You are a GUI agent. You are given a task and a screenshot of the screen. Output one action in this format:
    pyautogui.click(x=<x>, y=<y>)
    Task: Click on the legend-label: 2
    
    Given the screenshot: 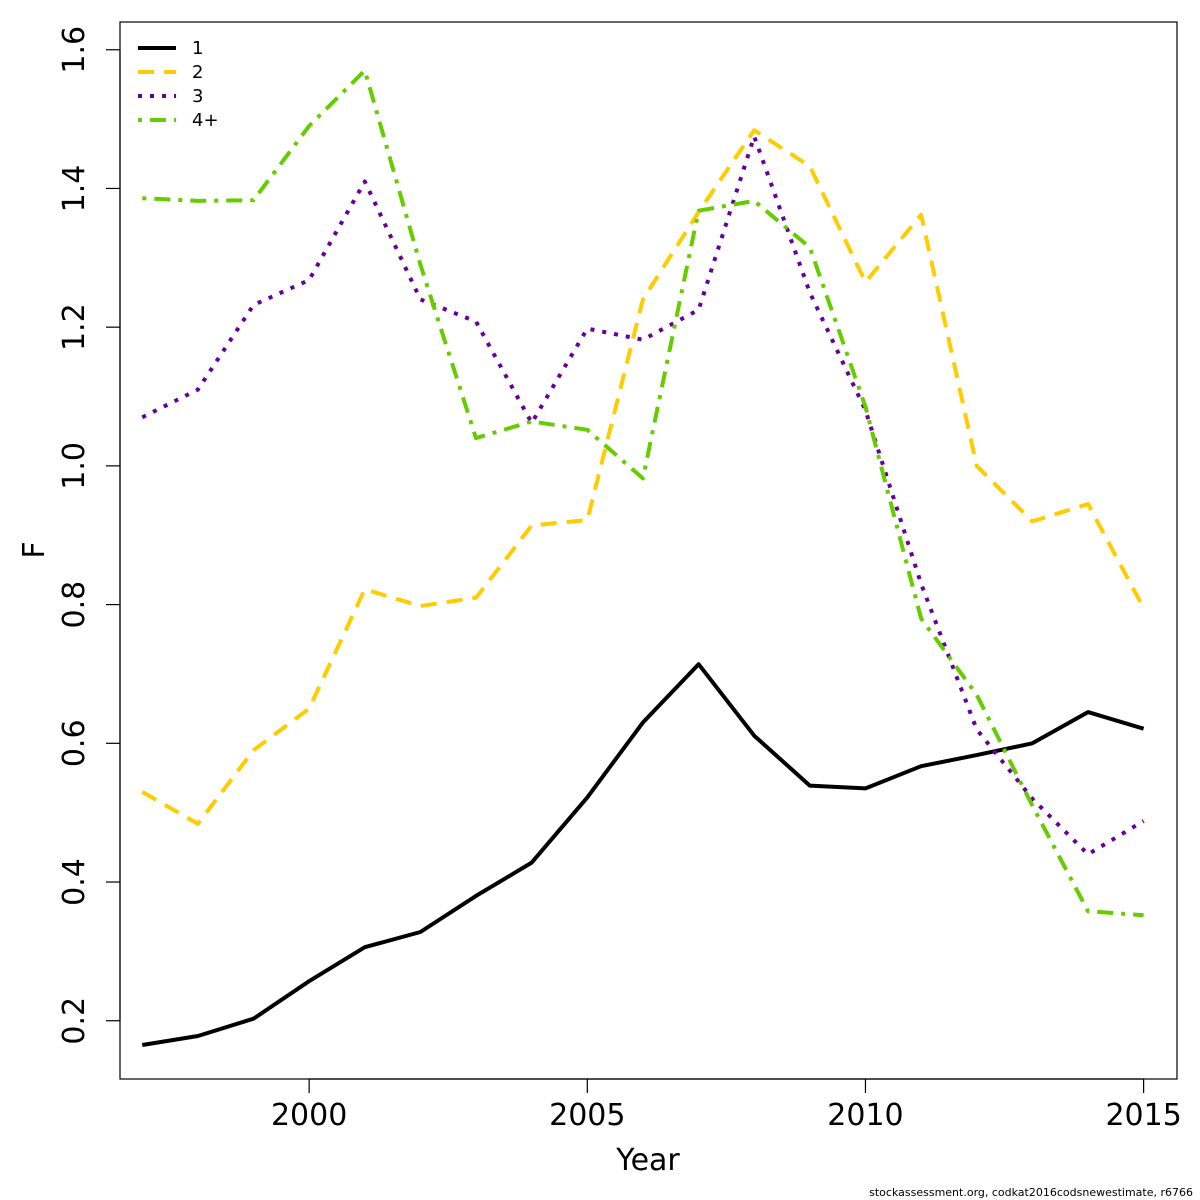 What is the action you would take?
    pyautogui.click(x=197, y=72)
    